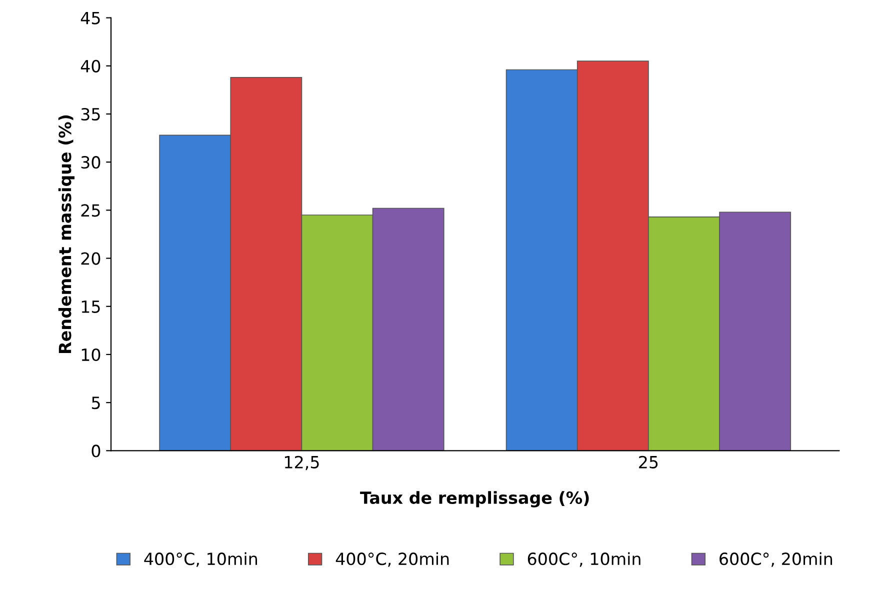 The width and height of the screenshot is (888, 593). Describe the element at coordinates (66, 234) in the screenshot. I see `y-axis-title: Rendement massique (%)` at that location.